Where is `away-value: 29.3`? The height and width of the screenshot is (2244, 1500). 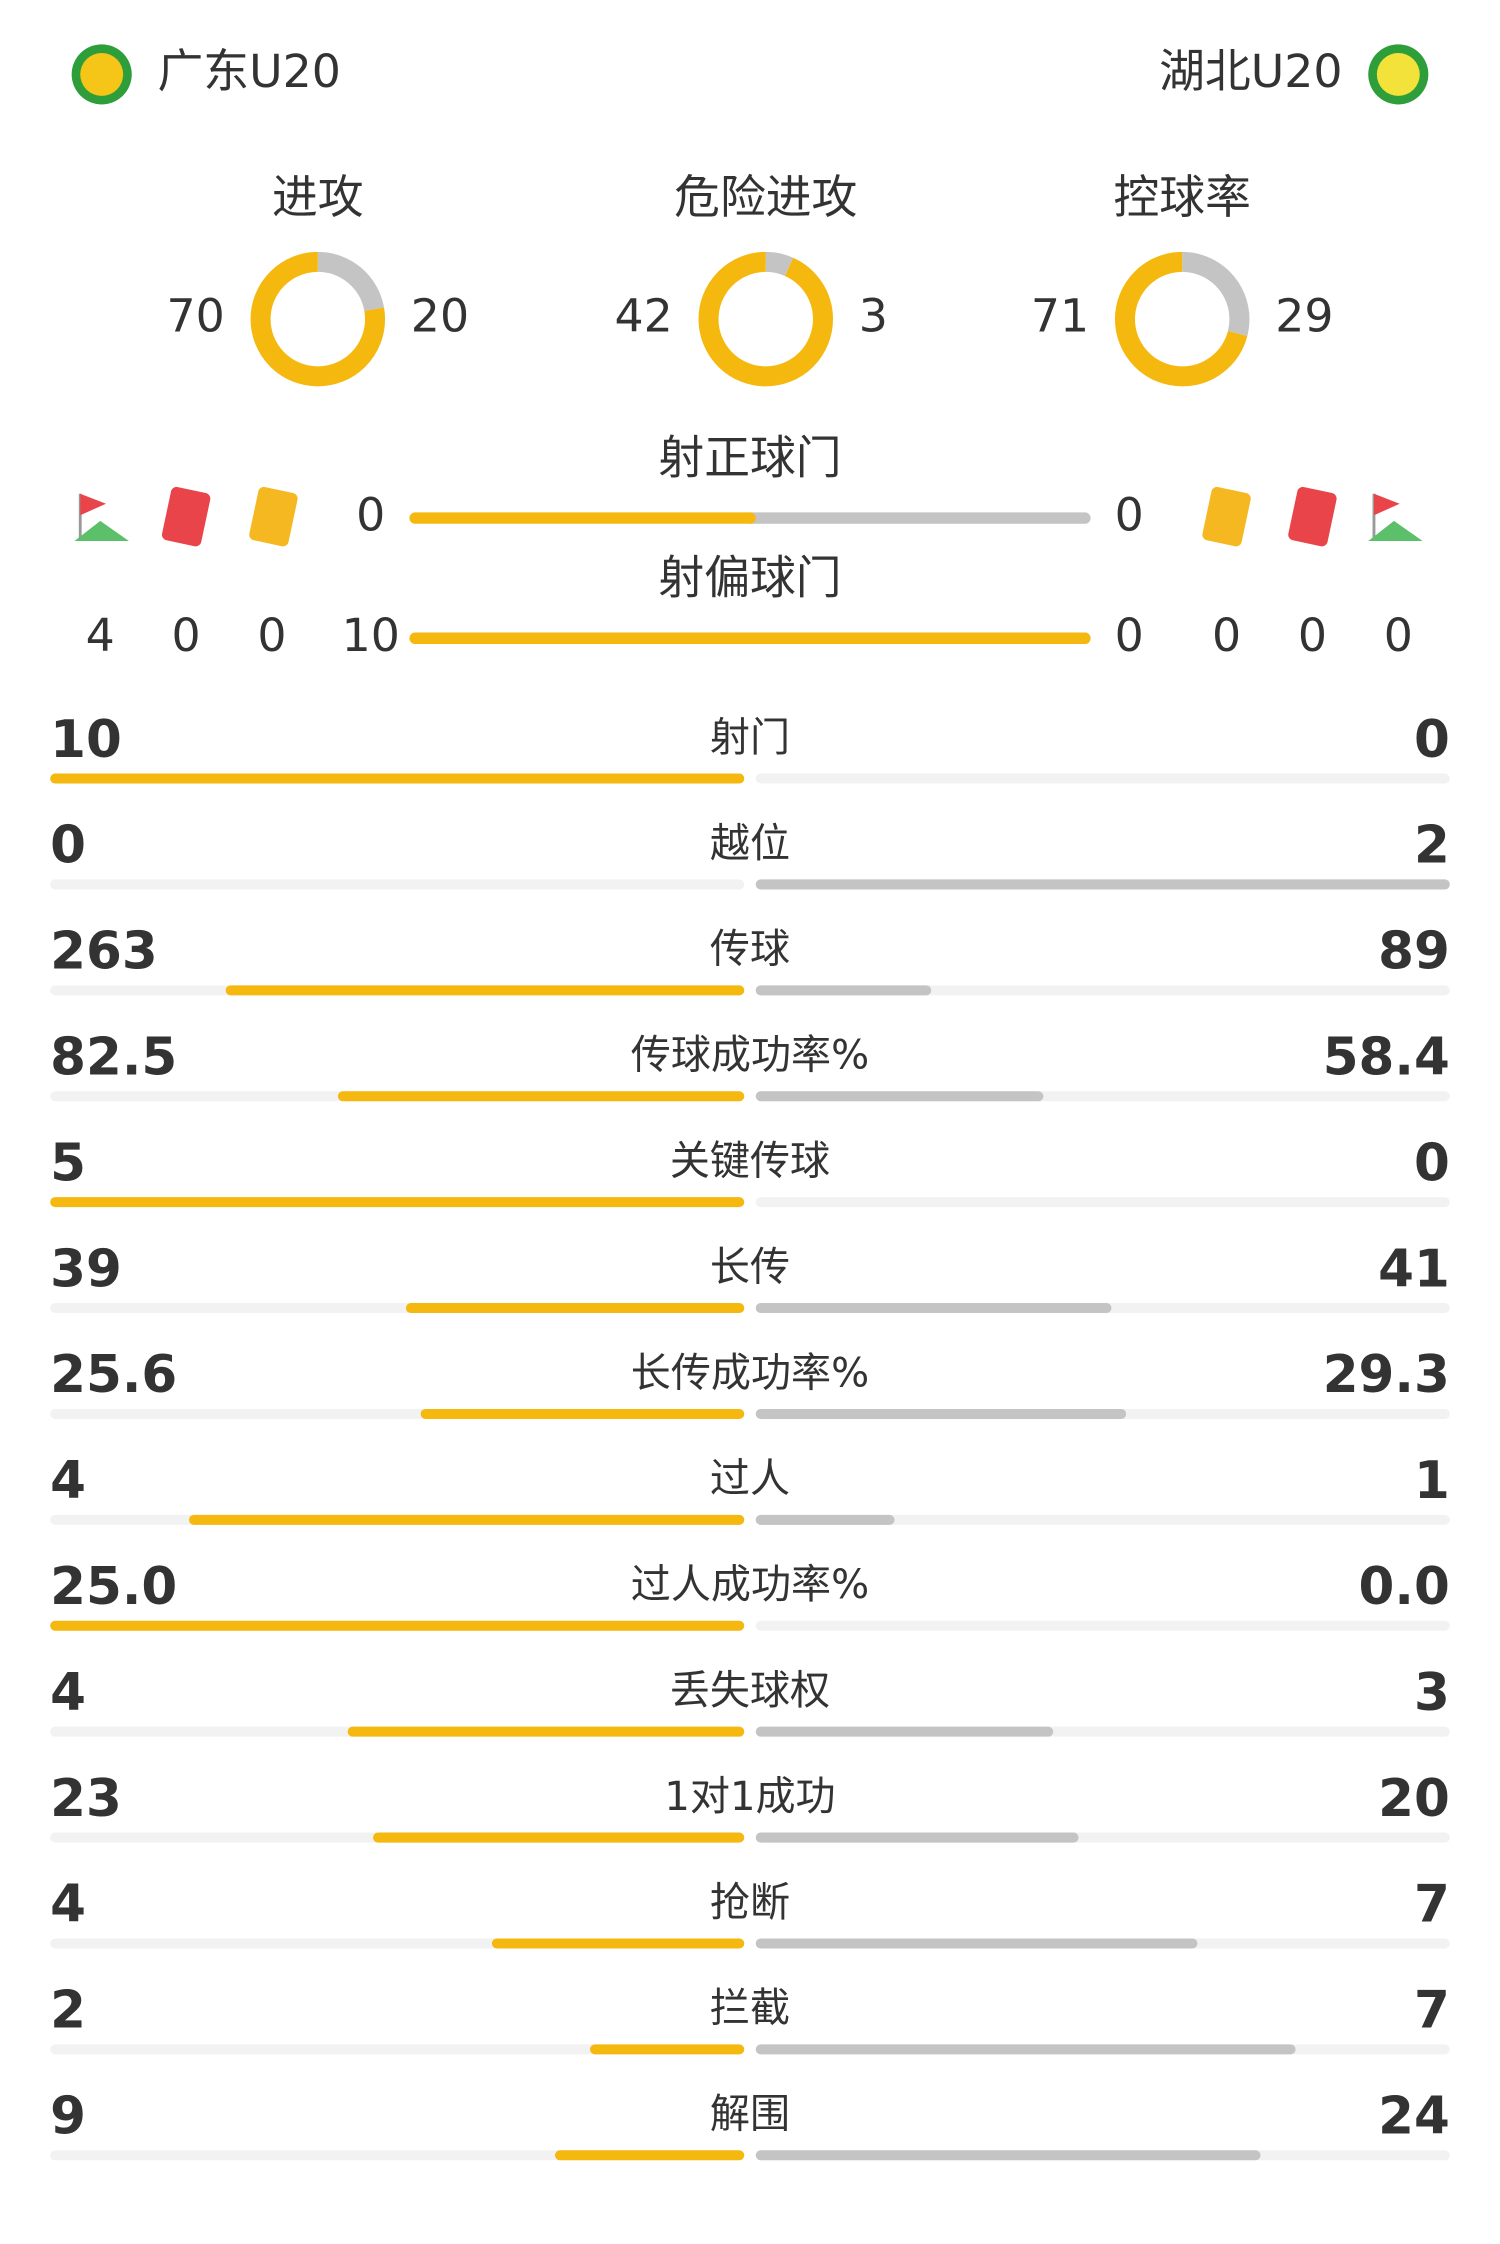
away-value: 29.3 is located at coordinates (1386, 1375).